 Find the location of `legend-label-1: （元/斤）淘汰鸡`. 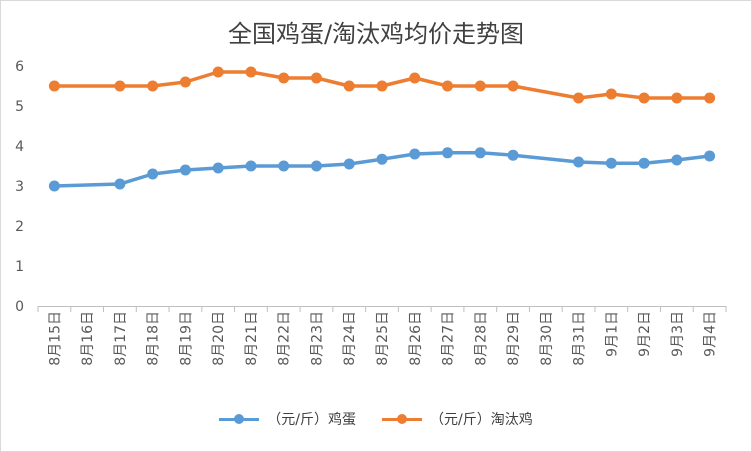

legend-label-1: （元/斤）淘汰鸡 is located at coordinates (481, 420).